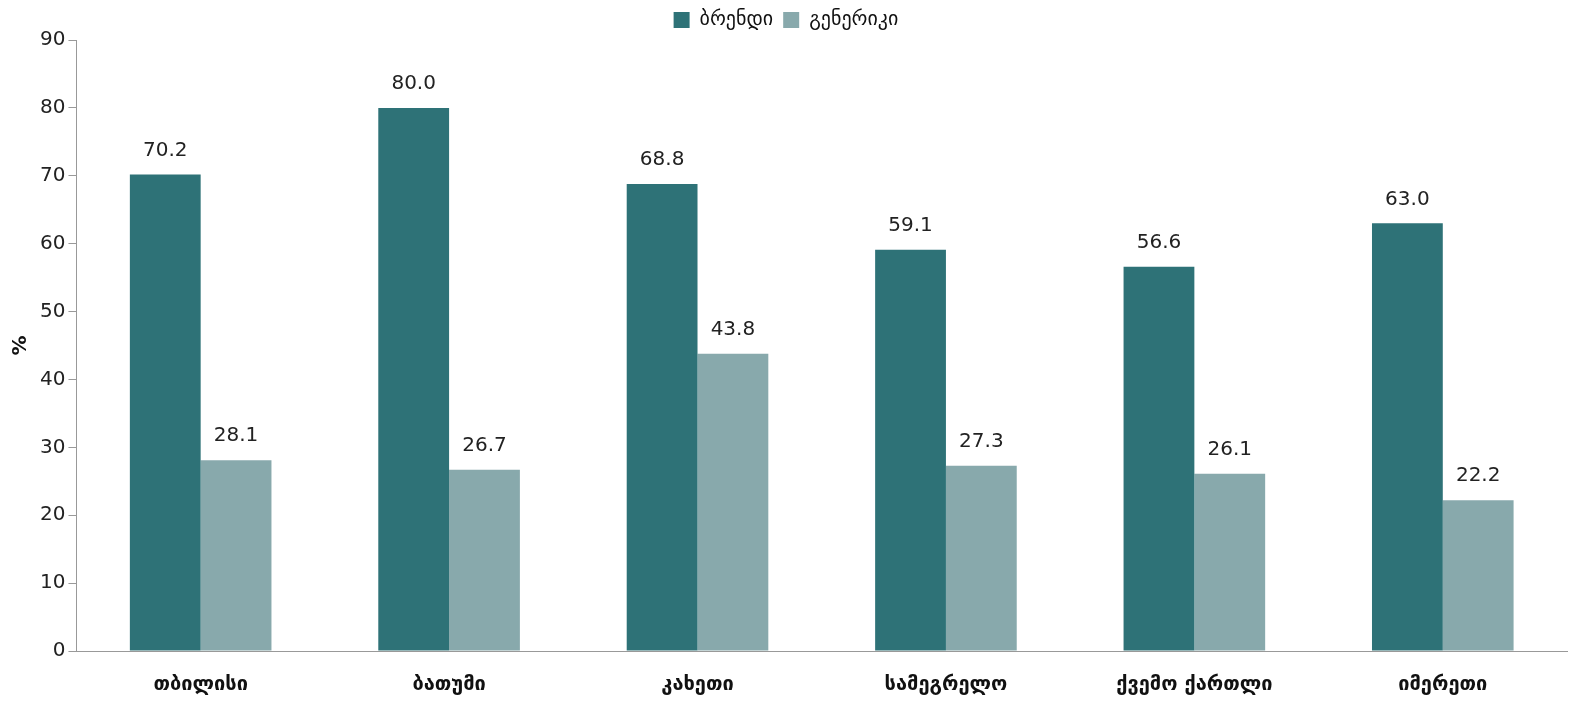 The width and height of the screenshot is (1587, 716). What do you see at coordinates (484, 443) in the screenshot?
I see `data-label: 26.7` at bounding box center [484, 443].